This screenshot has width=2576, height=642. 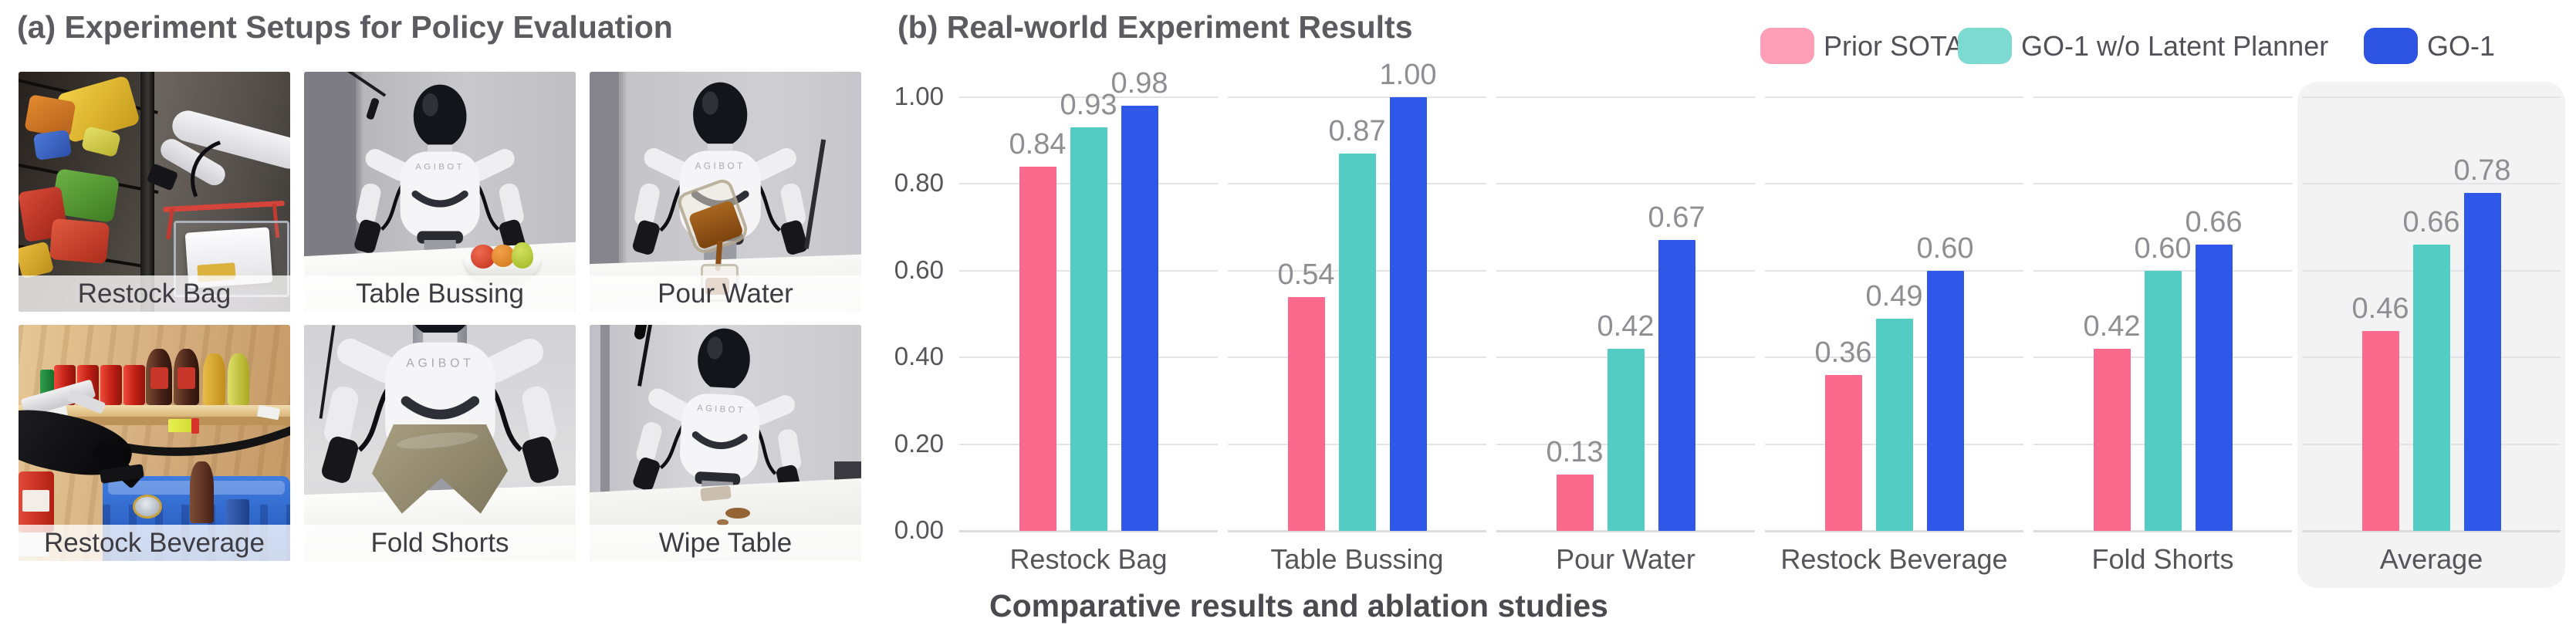 What do you see at coordinates (2380, 309) in the screenshot?
I see `bar-value-label: 0.46` at bounding box center [2380, 309].